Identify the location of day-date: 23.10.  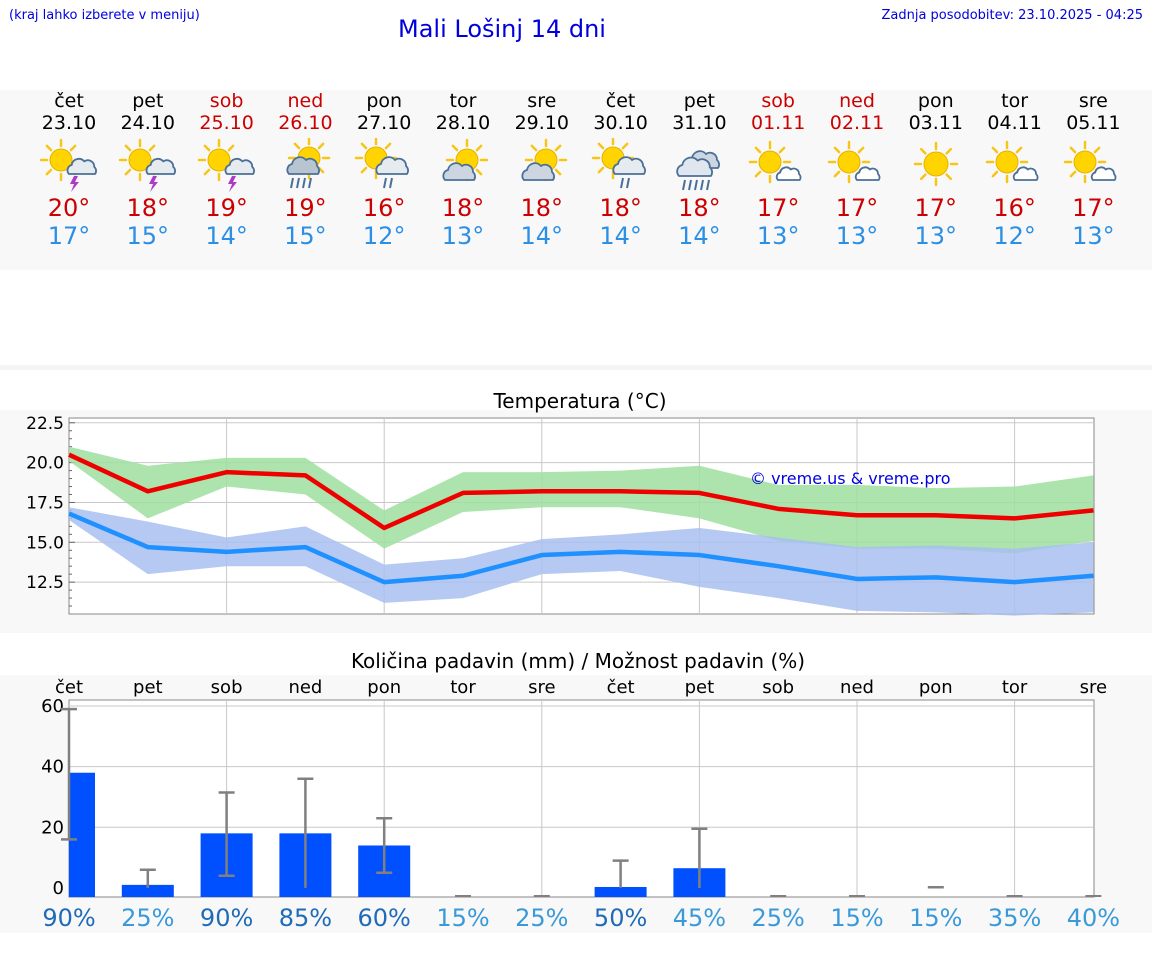
(69, 123).